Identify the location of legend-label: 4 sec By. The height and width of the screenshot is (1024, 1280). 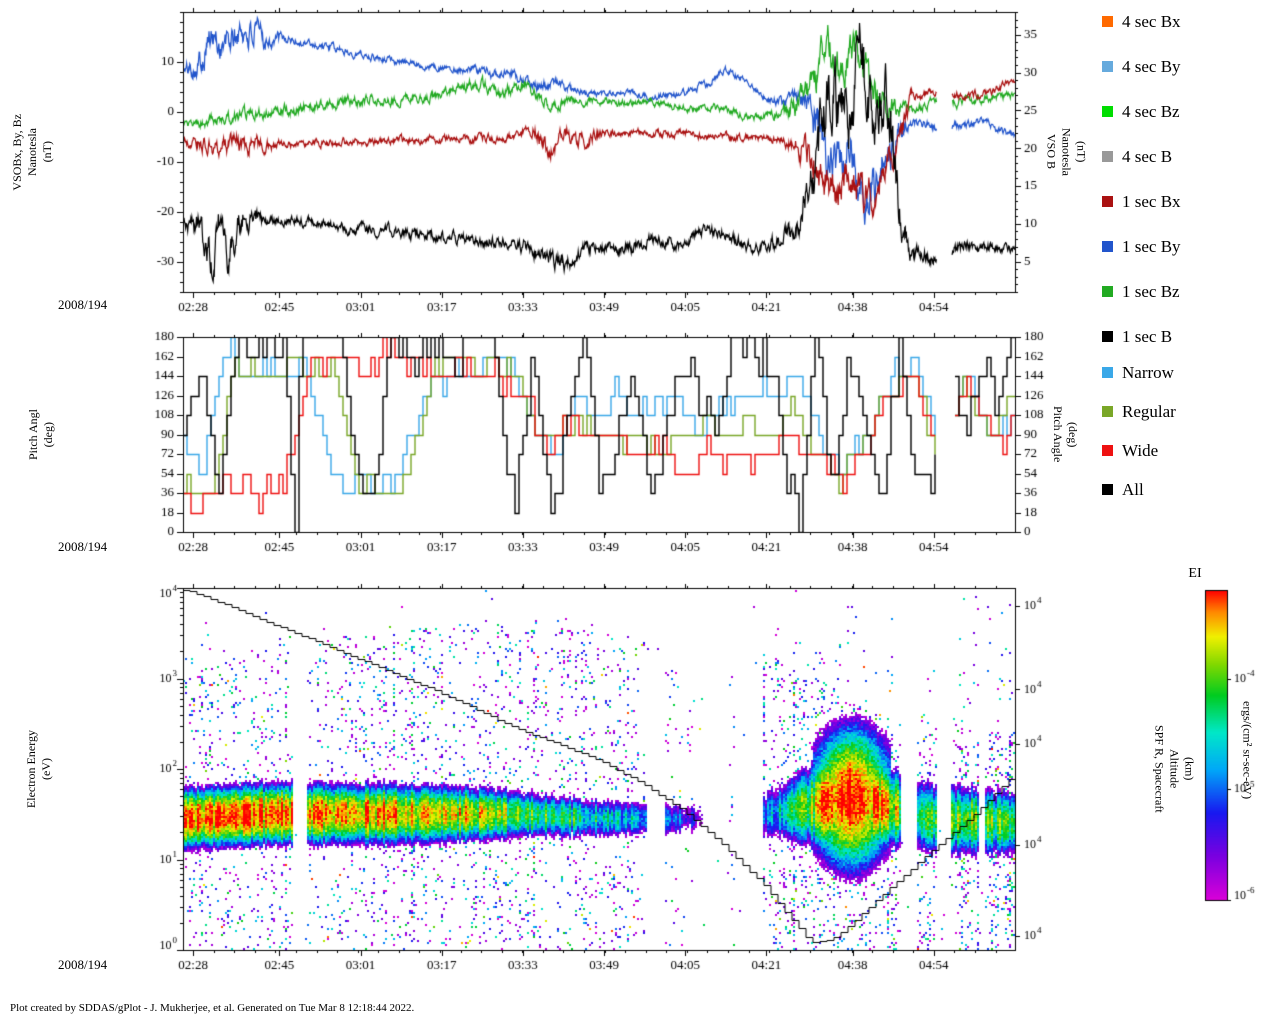
(1151, 66).